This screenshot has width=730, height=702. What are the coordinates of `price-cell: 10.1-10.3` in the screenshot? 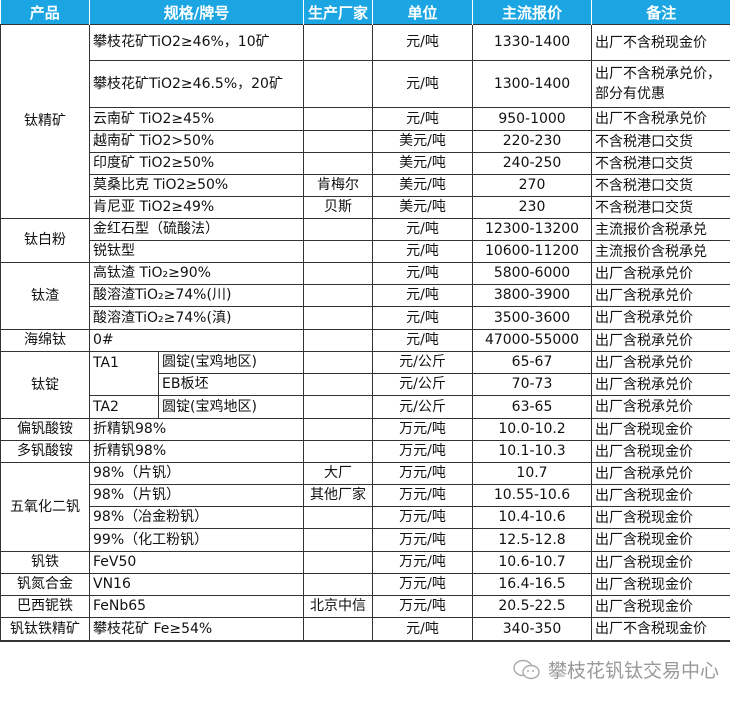 It's located at (532, 451).